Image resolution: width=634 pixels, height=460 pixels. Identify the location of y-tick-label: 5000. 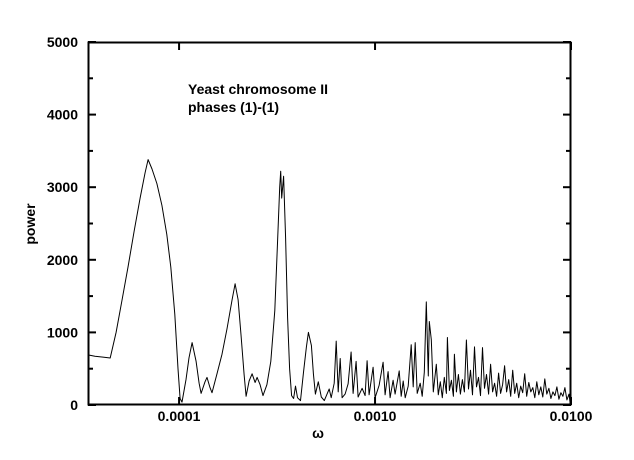
(62, 42).